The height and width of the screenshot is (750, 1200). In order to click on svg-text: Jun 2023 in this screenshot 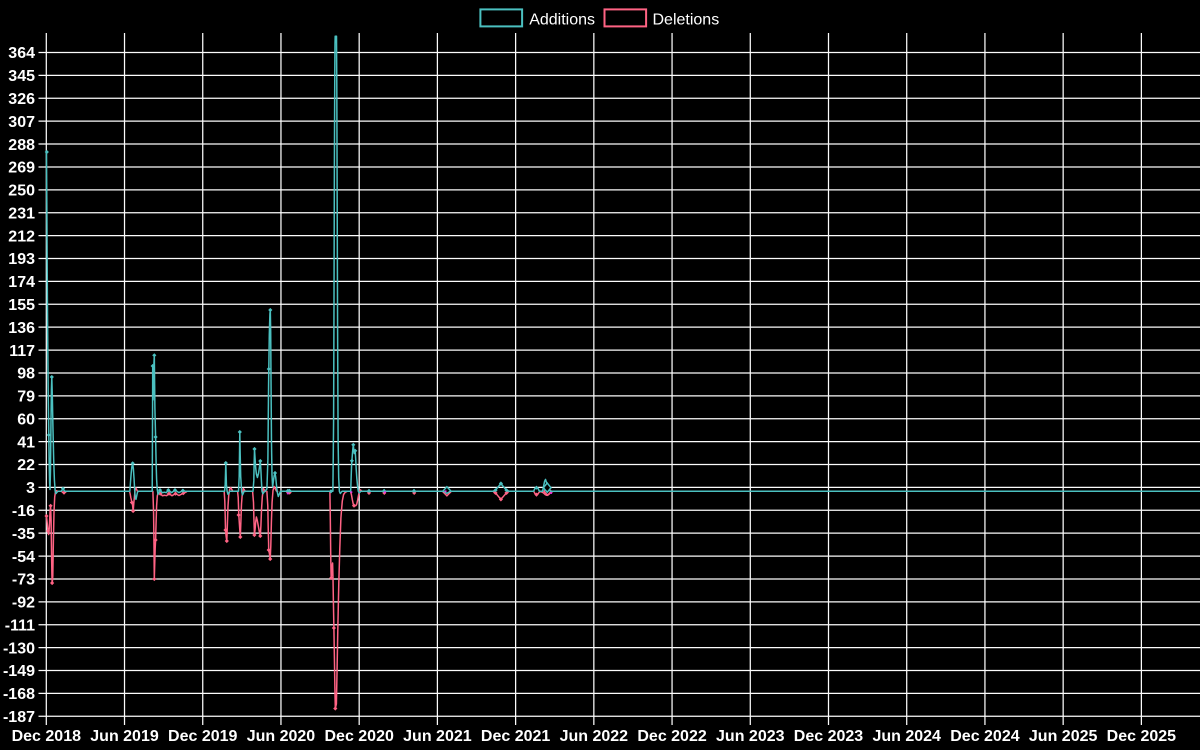, I will do `click(750, 736)`.